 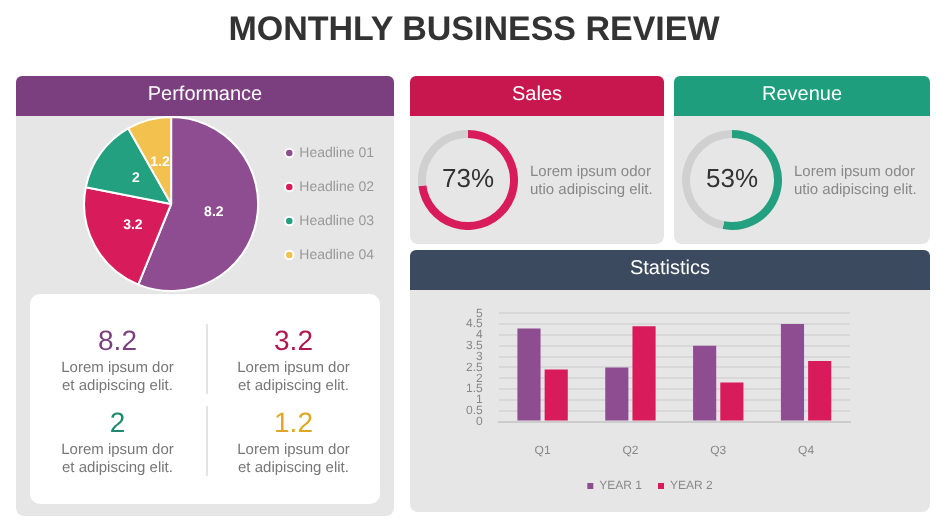 What do you see at coordinates (732, 178) in the screenshot?
I see `data-label: 53%` at bounding box center [732, 178].